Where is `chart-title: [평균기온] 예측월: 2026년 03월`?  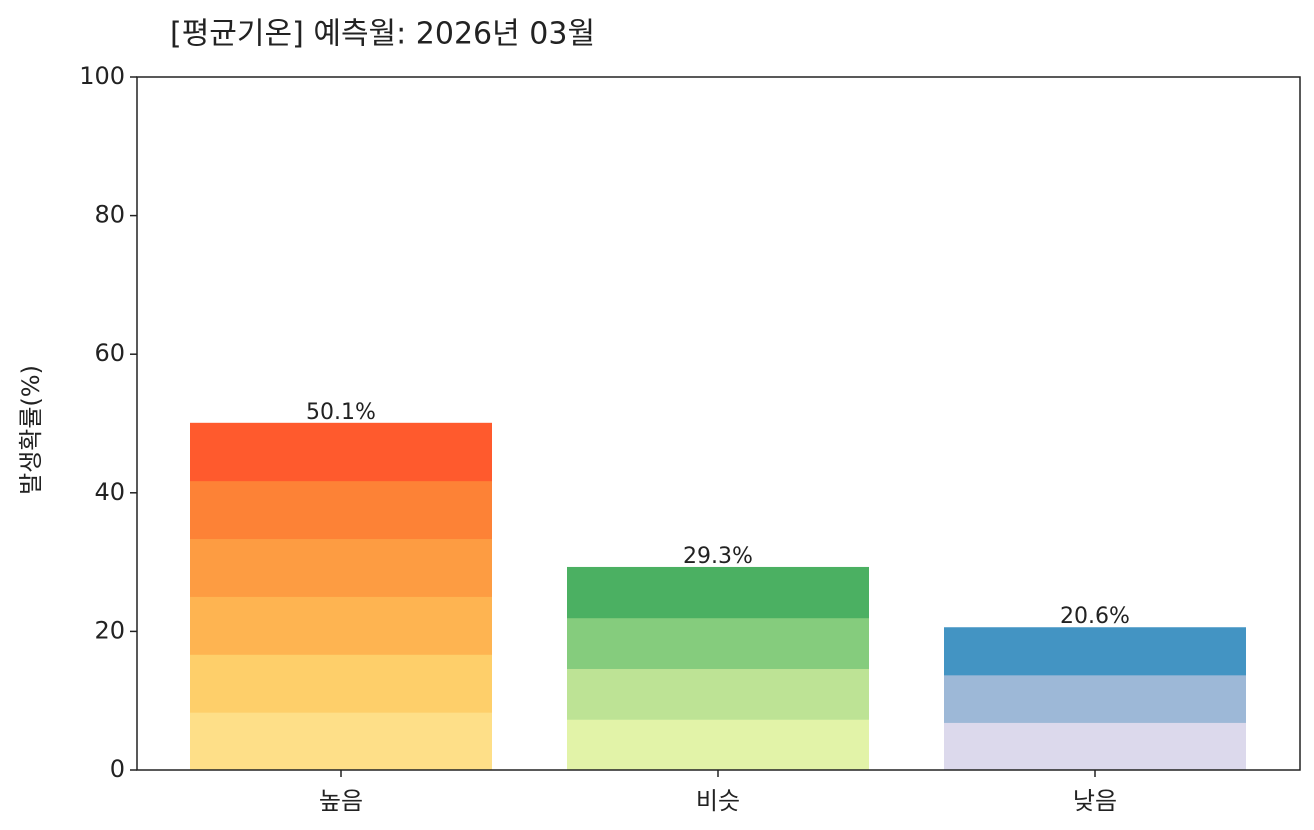 chart-title: [평균기온] 예측월: 2026년 03월 is located at coordinates (382, 34).